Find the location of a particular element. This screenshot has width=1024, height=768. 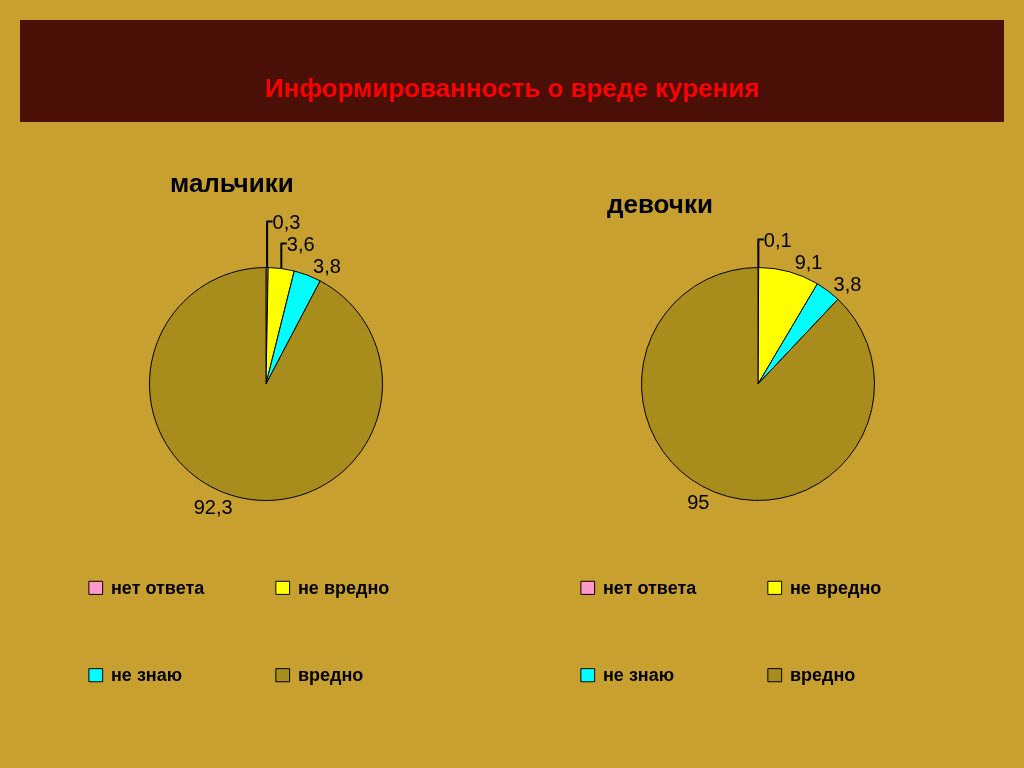

data-label: 3,6 is located at coordinates (300, 243).